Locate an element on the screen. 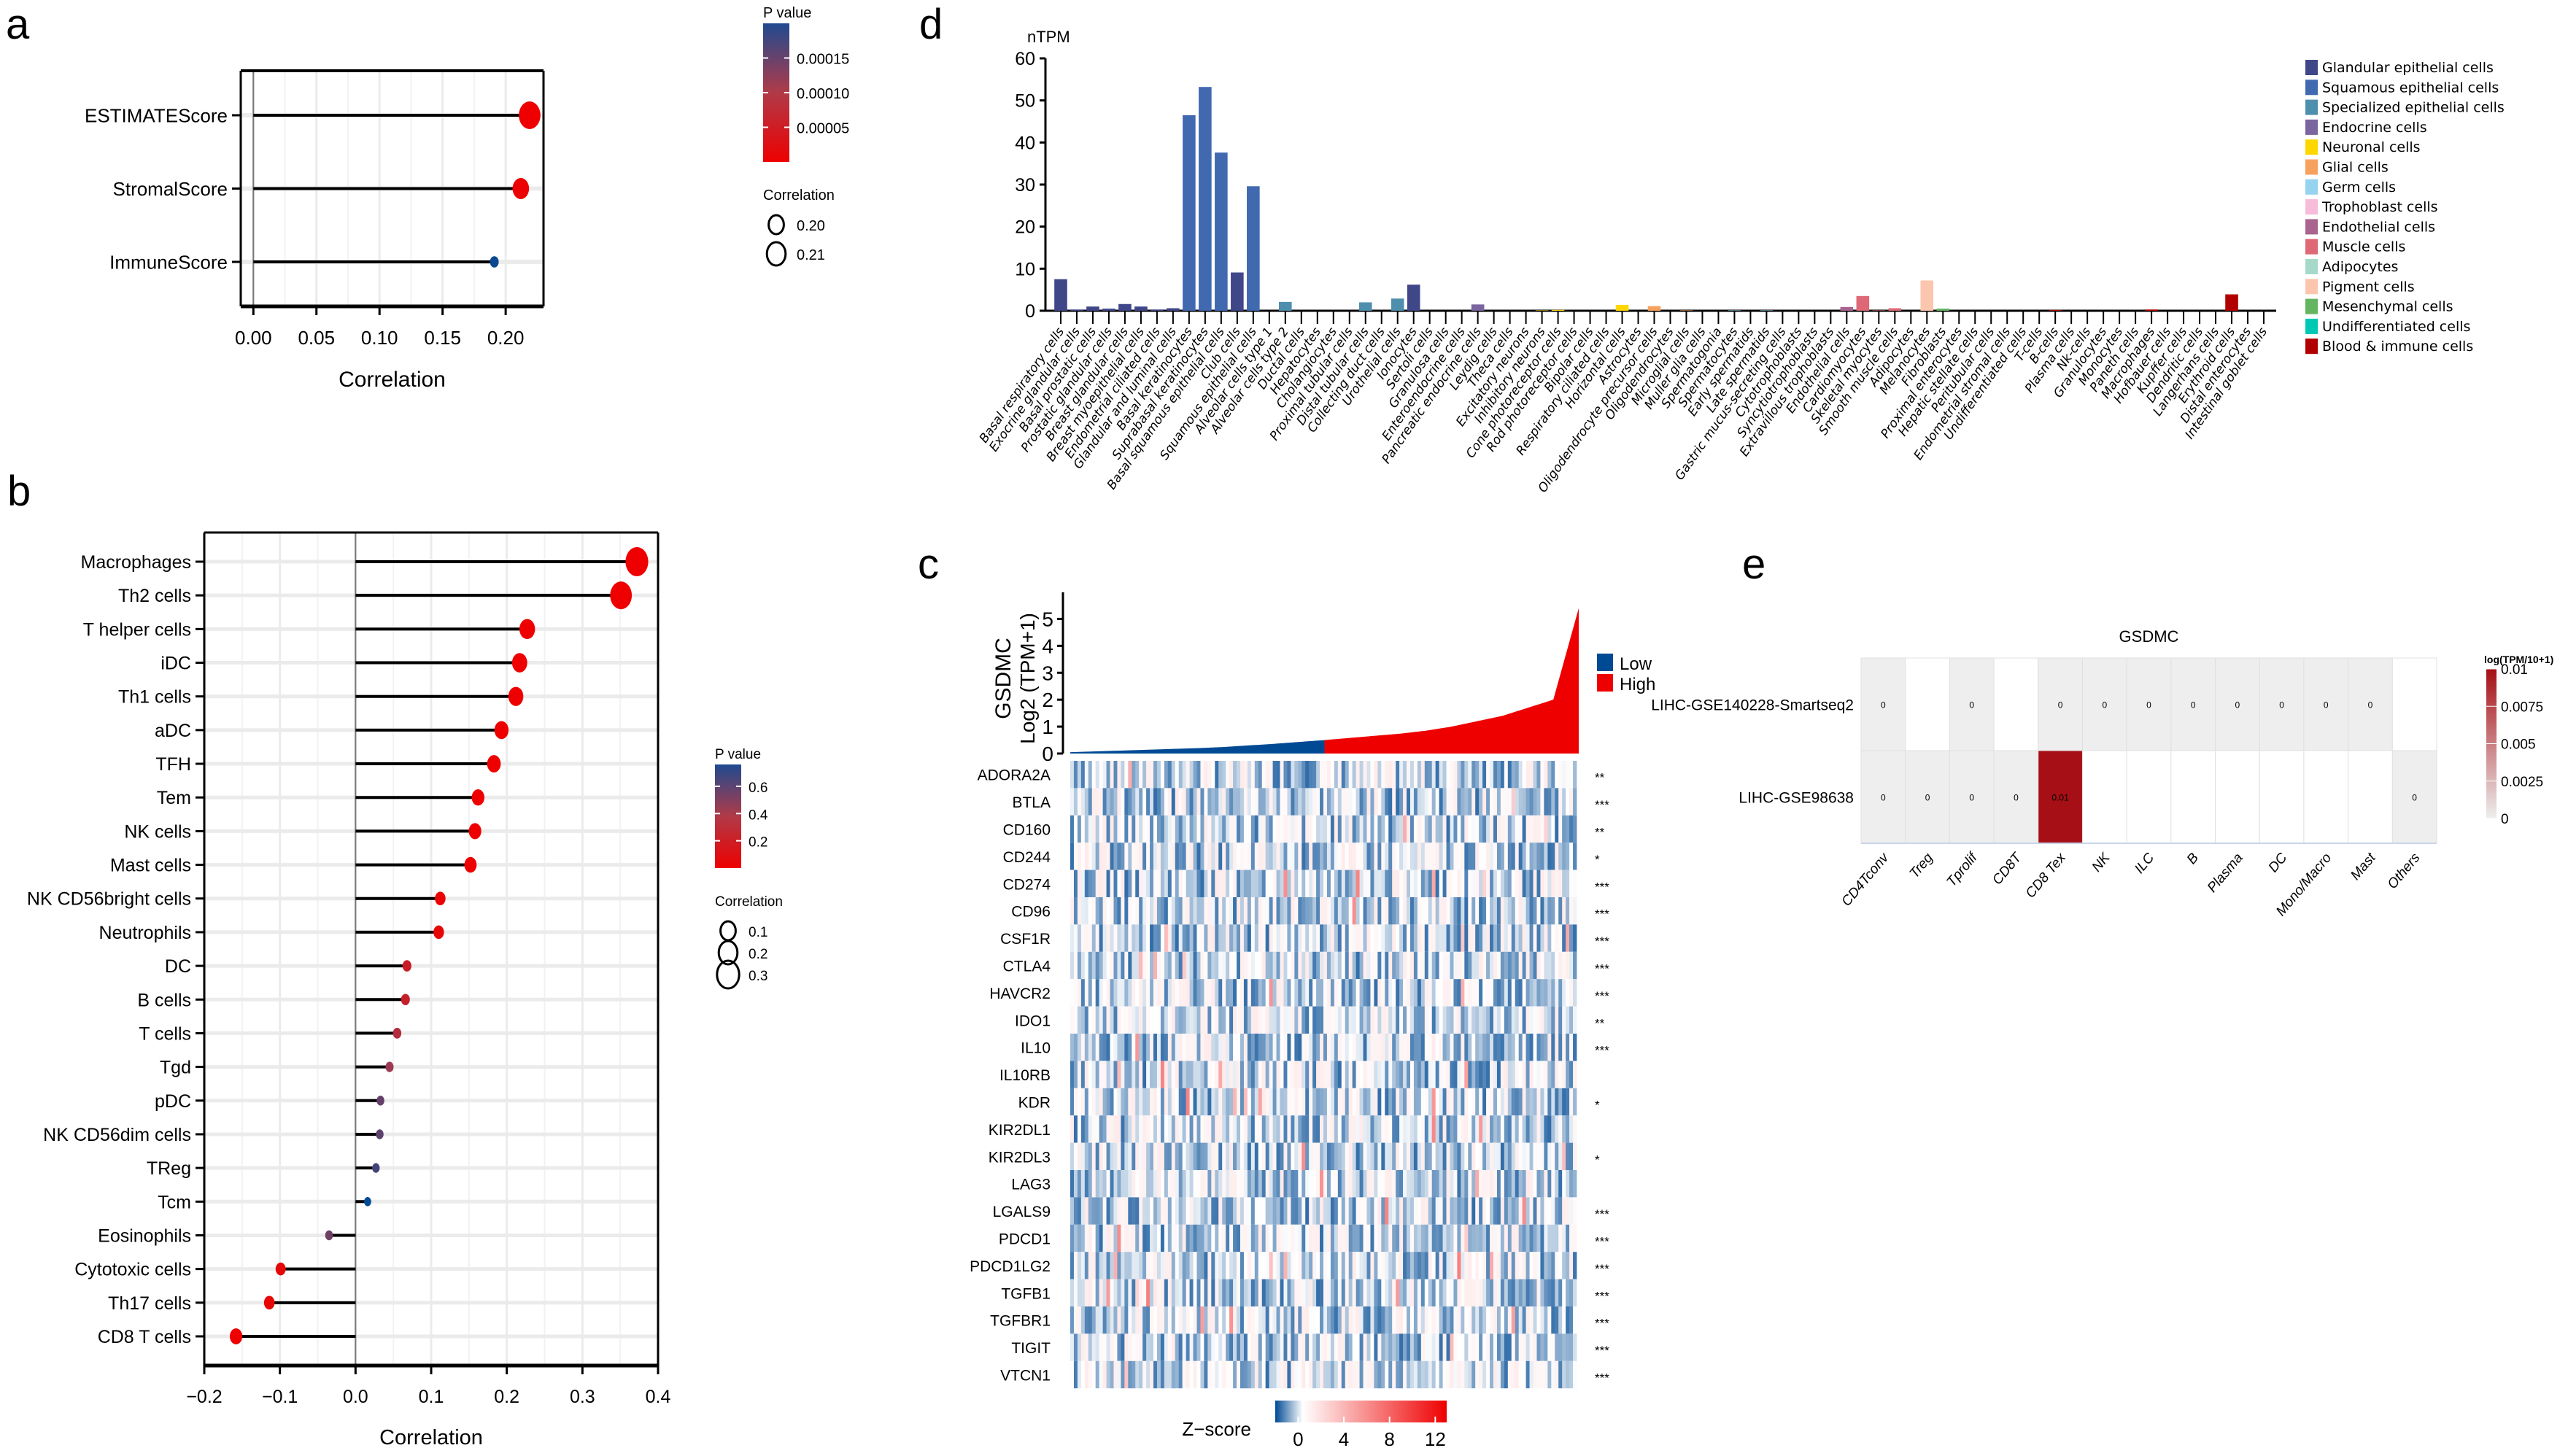 The height and width of the screenshot is (1456, 2568). heatmap-row is located at coordinates (1323, 938).